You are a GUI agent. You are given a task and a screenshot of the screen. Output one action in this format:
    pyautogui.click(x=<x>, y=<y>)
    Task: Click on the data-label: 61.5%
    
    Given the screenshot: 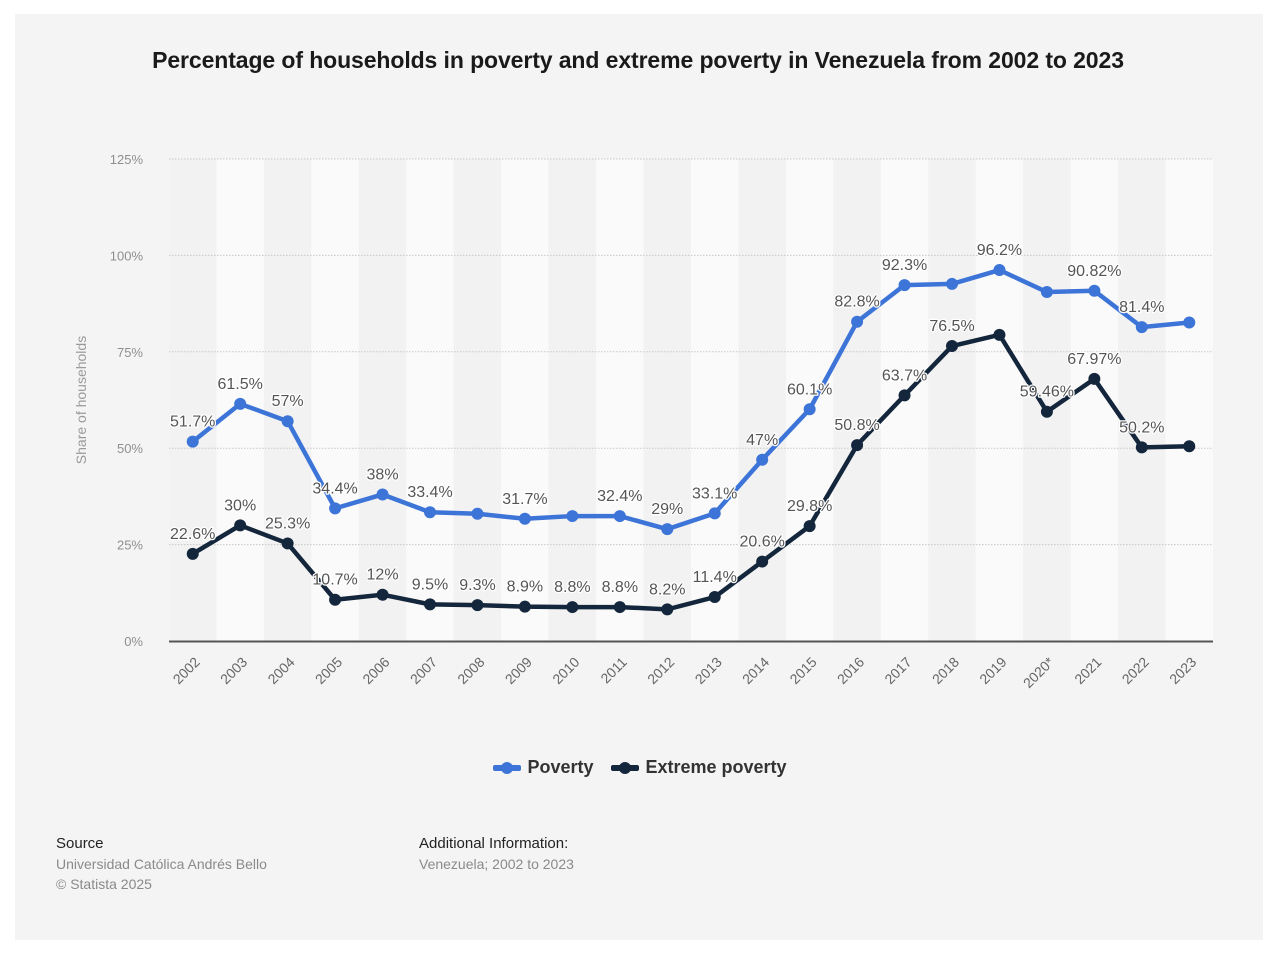 What is the action you would take?
    pyautogui.click(x=239, y=384)
    